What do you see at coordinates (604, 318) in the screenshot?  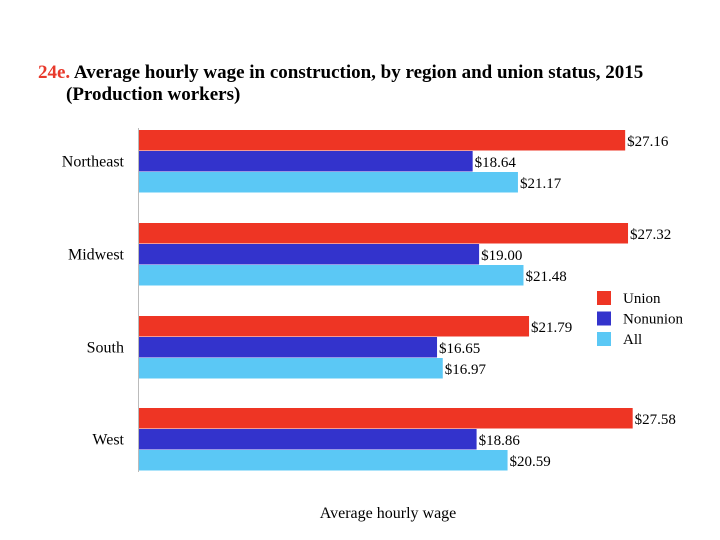 I see `legend-swatch-nonunion` at bounding box center [604, 318].